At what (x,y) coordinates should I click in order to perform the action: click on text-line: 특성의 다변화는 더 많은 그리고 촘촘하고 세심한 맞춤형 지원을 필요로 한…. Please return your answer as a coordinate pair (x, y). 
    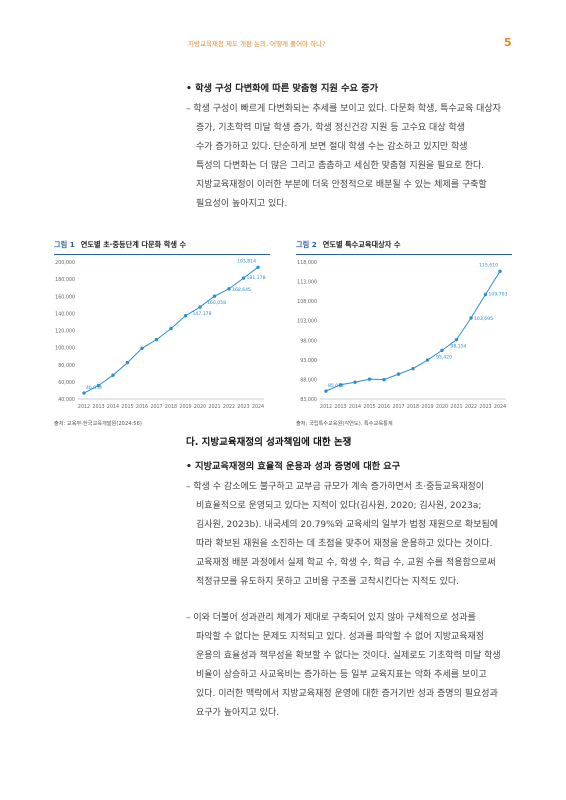
    Looking at the image, I should click on (340, 166).